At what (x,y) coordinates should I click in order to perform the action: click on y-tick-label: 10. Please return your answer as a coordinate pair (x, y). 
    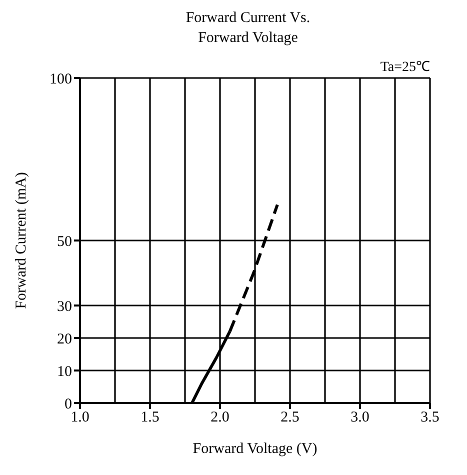
    Looking at the image, I should click on (64, 372).